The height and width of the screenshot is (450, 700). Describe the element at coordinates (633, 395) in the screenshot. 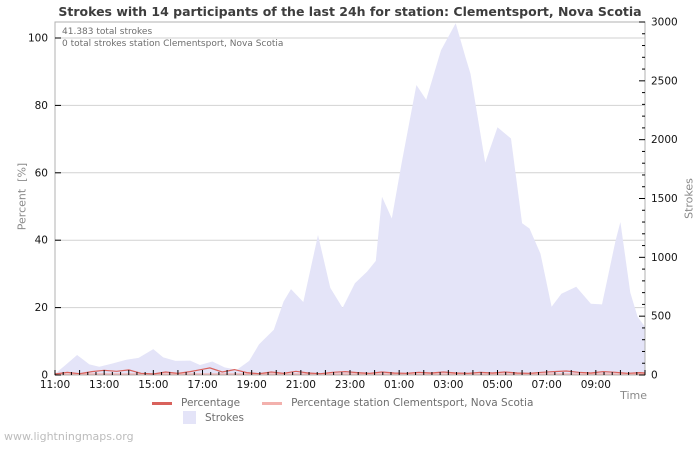

I see `x-axis-label: Time` at that location.